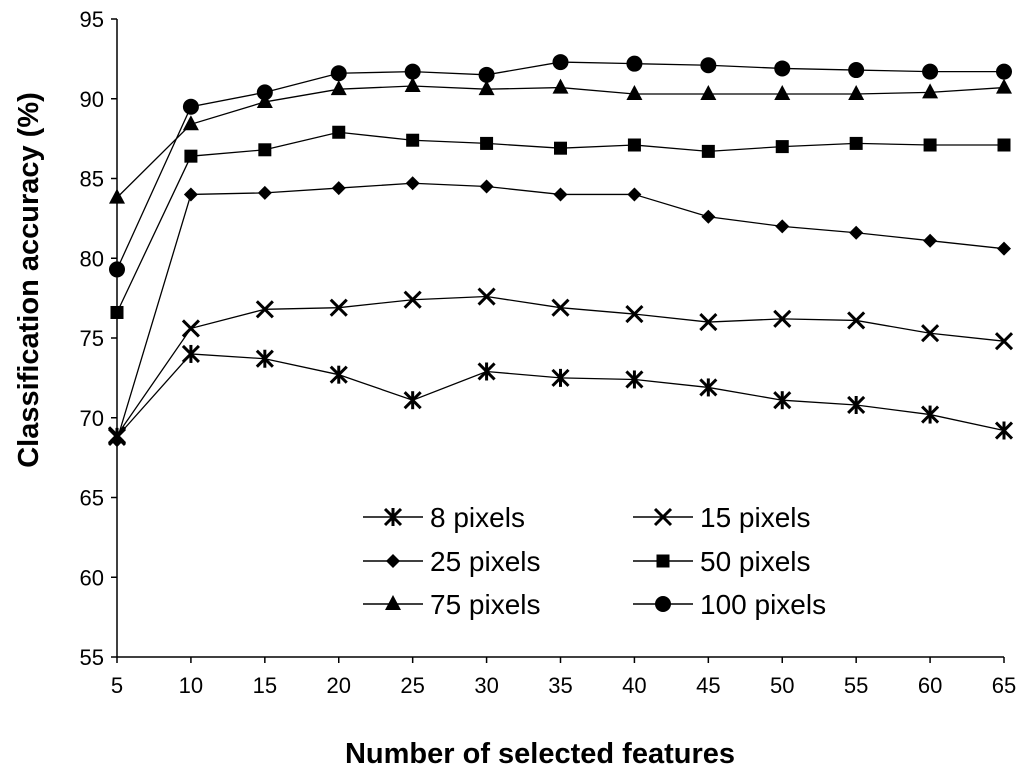  Describe the element at coordinates (485, 561) in the screenshot. I see `legend-label: 25 pixels` at that location.